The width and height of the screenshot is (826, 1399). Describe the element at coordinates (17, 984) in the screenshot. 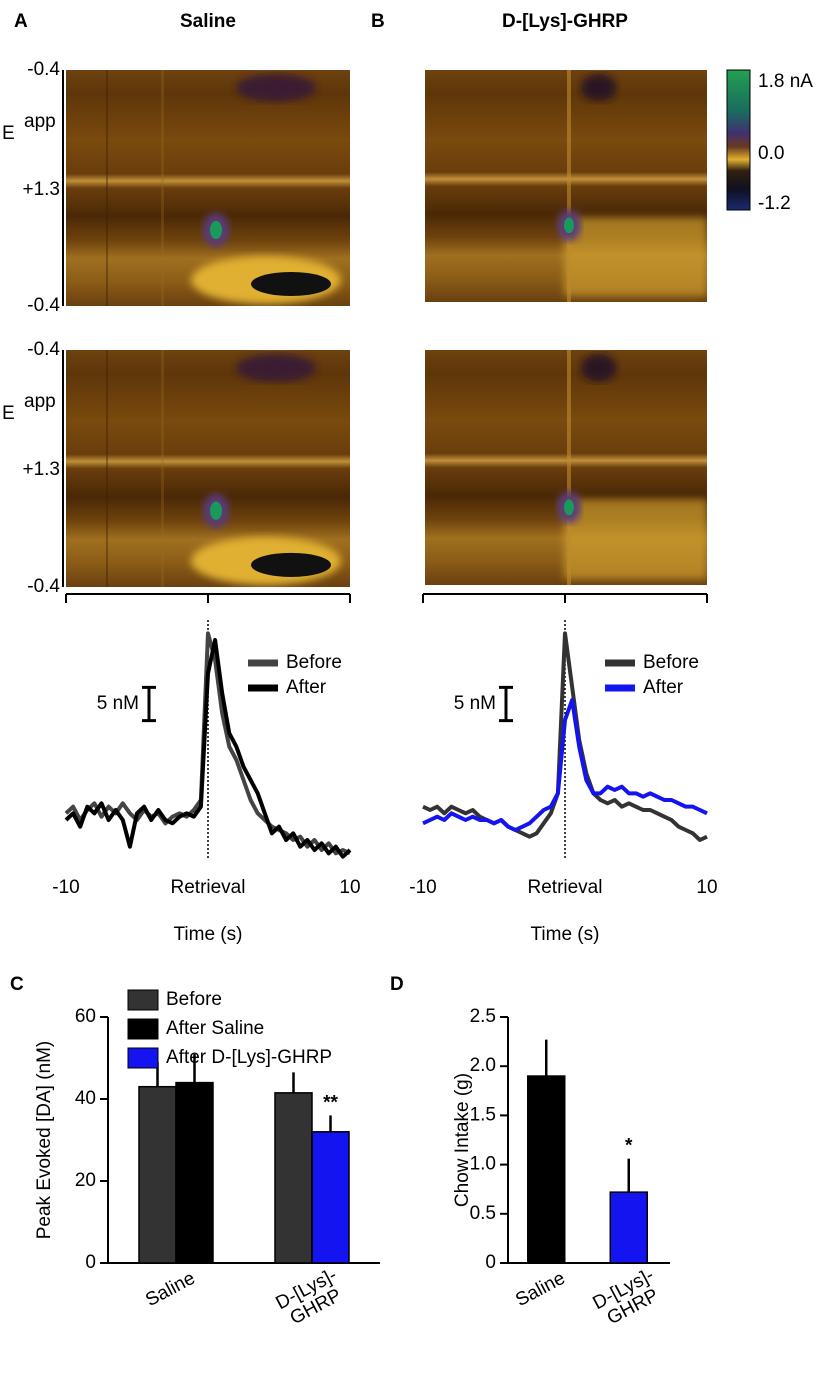

I see `panel-label: C` at that location.